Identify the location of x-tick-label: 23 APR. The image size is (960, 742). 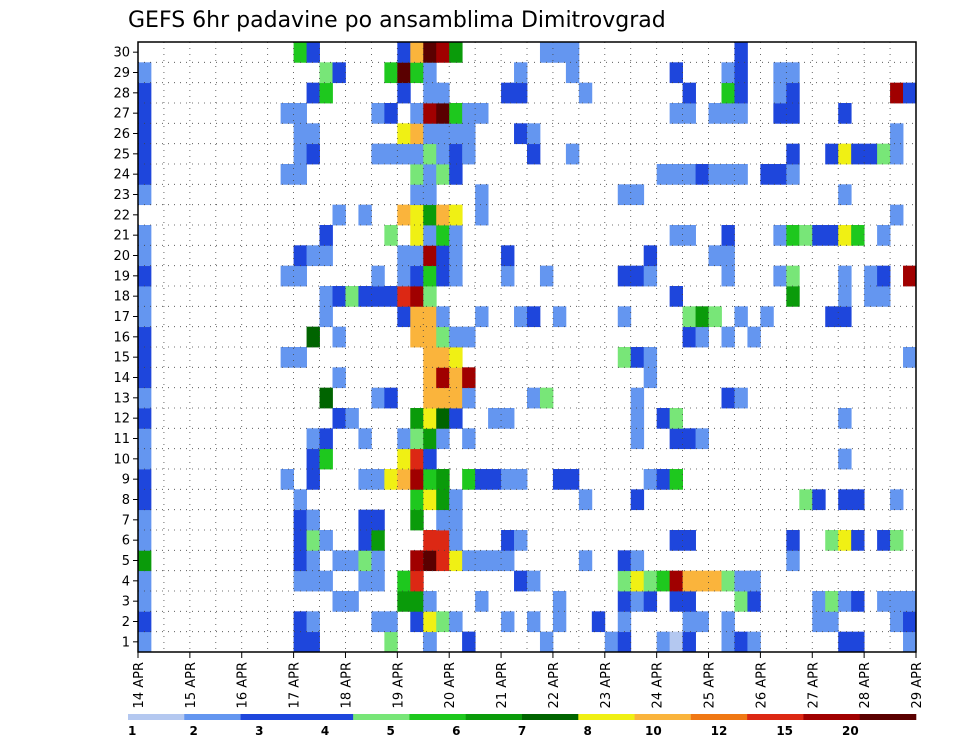
(606, 685).